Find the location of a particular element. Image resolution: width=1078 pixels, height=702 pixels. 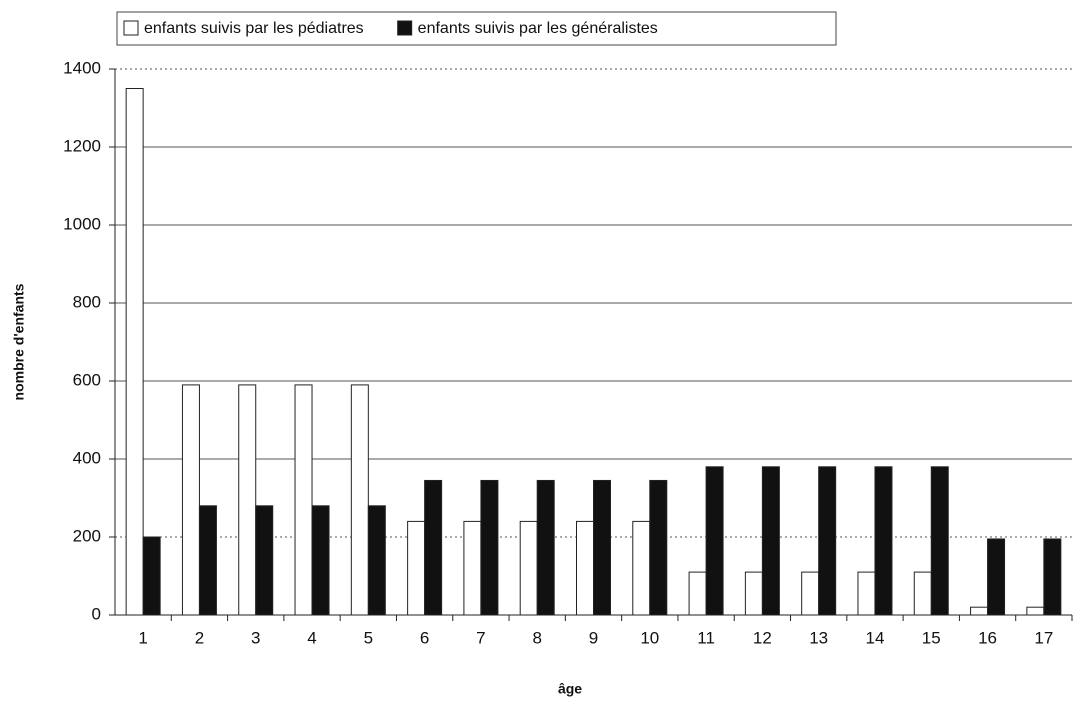

x-tick-label: 15 is located at coordinates (931, 637).